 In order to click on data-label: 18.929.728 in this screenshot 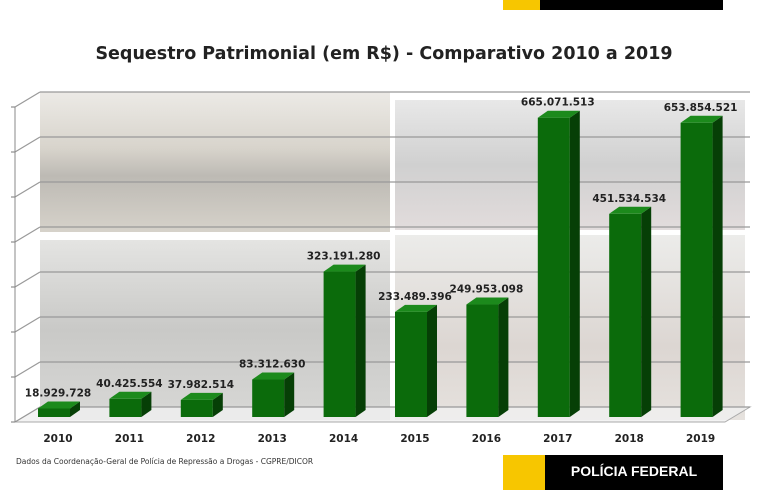, I will do `click(58, 393)`.